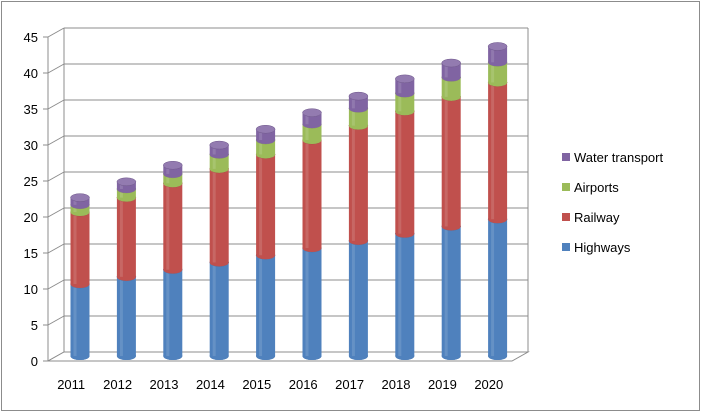 Image resolution: width=702 pixels, height=414 pixels. I want to click on legend-item-airports: Airports, so click(590, 187).